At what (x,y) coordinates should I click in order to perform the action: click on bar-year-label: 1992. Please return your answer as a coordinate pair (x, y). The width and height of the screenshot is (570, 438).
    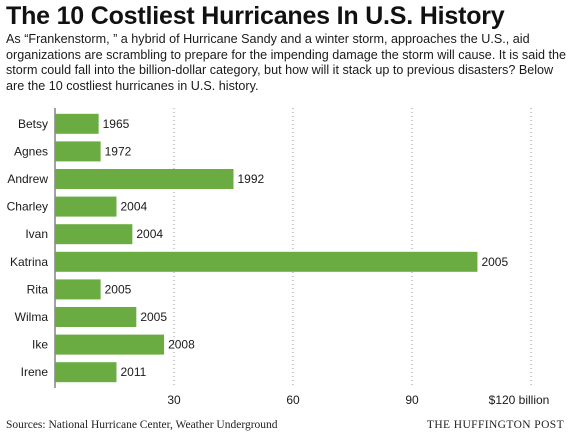
    Looking at the image, I should click on (251, 179).